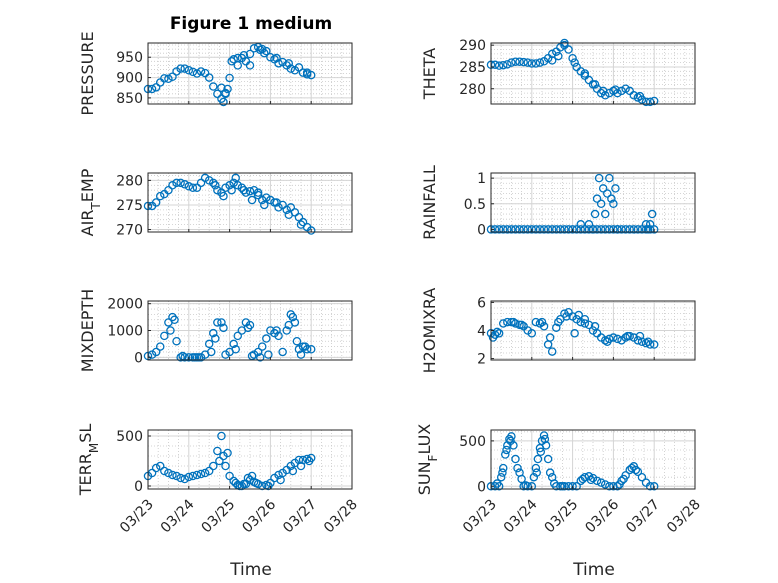 Image resolution: width=778 pixels, height=583 pixels. What do you see at coordinates (300, 517) in the screenshot?
I see `x-tick-label: 03/27` at bounding box center [300, 517].